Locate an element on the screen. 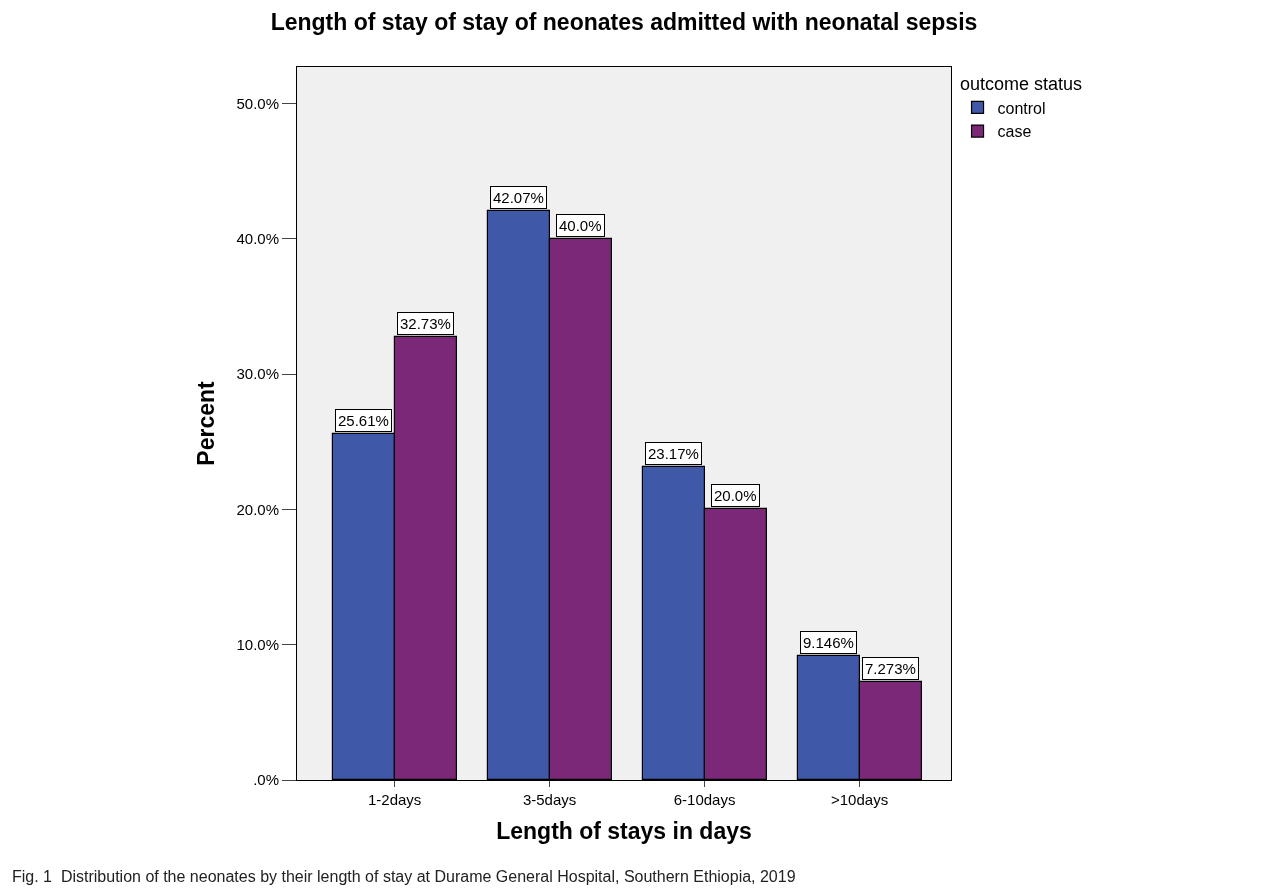 This screenshot has width=1281, height=894. data-label: 32.73% is located at coordinates (425, 323).